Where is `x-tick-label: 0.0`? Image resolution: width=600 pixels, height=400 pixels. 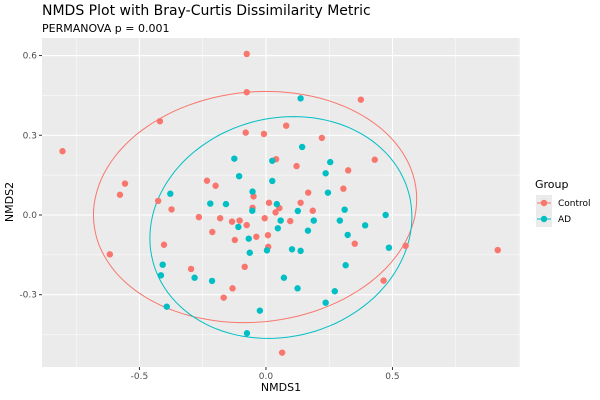
x-tick-label: 0.0 is located at coordinates (266, 377).